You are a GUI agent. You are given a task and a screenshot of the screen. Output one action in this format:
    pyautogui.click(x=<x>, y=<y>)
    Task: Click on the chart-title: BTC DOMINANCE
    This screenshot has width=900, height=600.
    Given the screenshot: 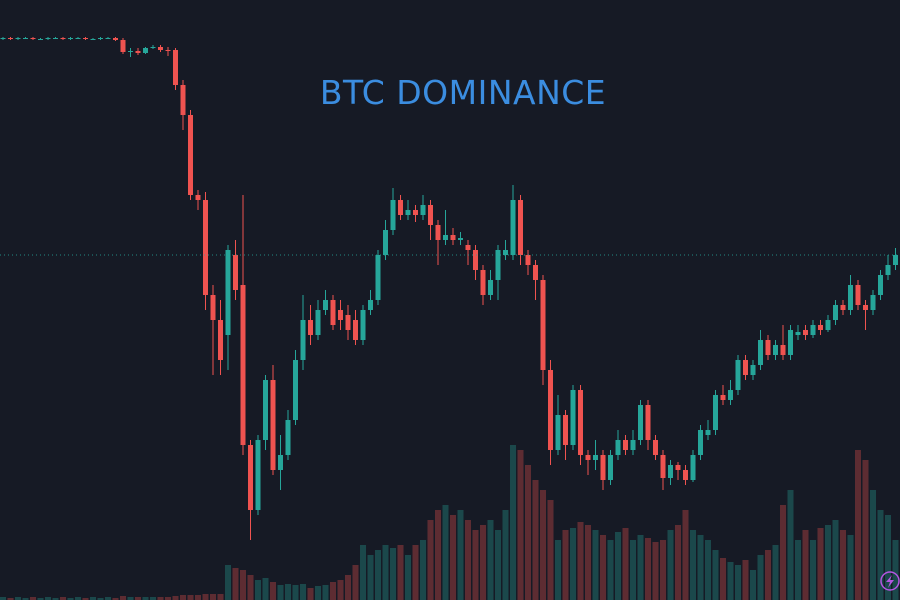 What is the action you would take?
    pyautogui.click(x=463, y=92)
    